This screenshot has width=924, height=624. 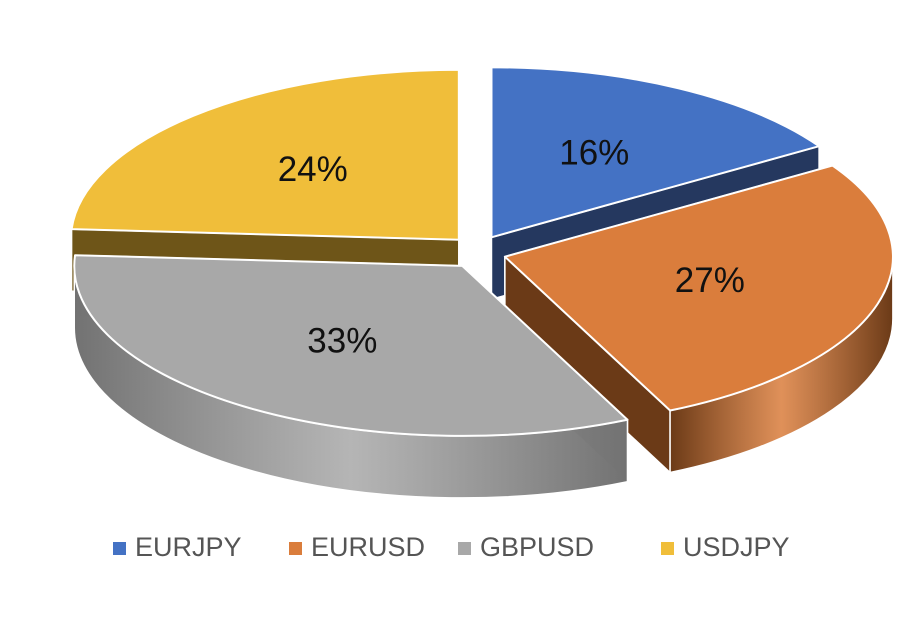 I want to click on slice-label-gbpusd: 33%, so click(x=342, y=340).